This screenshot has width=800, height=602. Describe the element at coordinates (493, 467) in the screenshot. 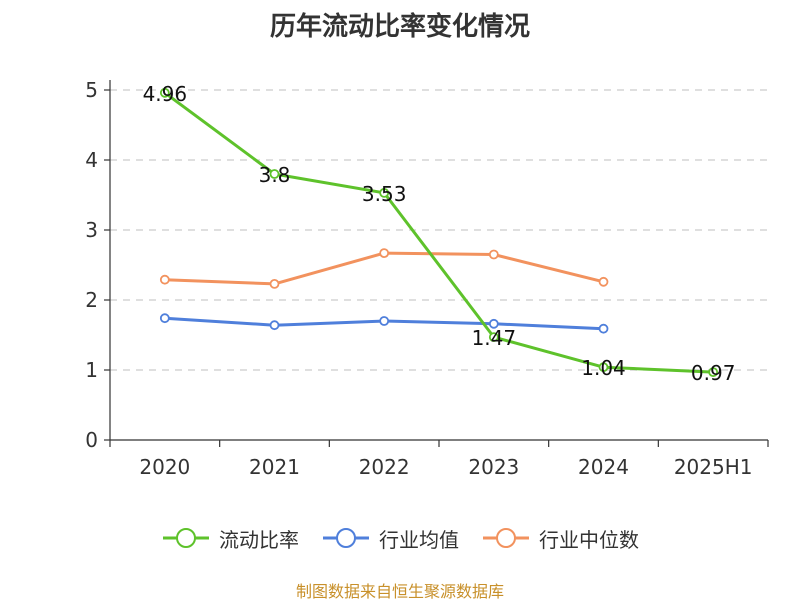

I see `x-tick-label: 2023` at that location.